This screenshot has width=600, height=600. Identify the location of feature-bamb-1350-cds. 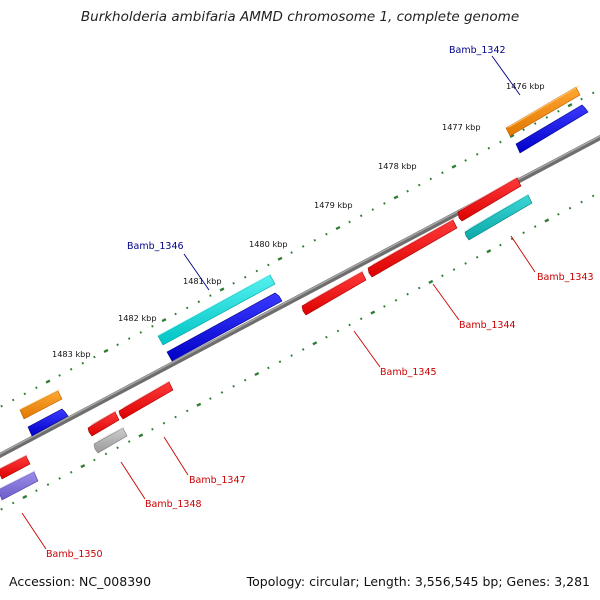
(19, 485).